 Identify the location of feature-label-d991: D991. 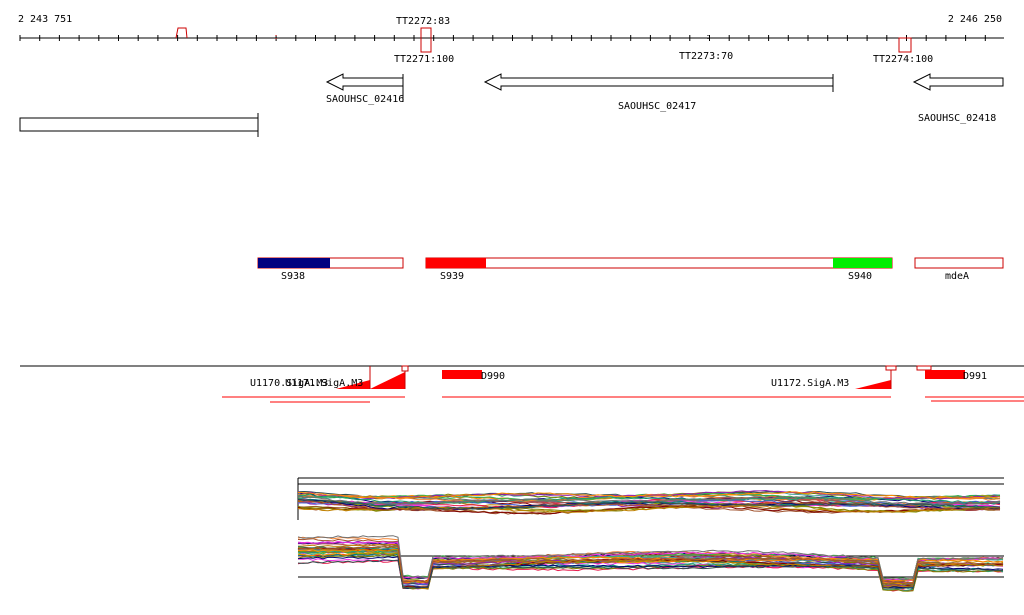
(975, 376).